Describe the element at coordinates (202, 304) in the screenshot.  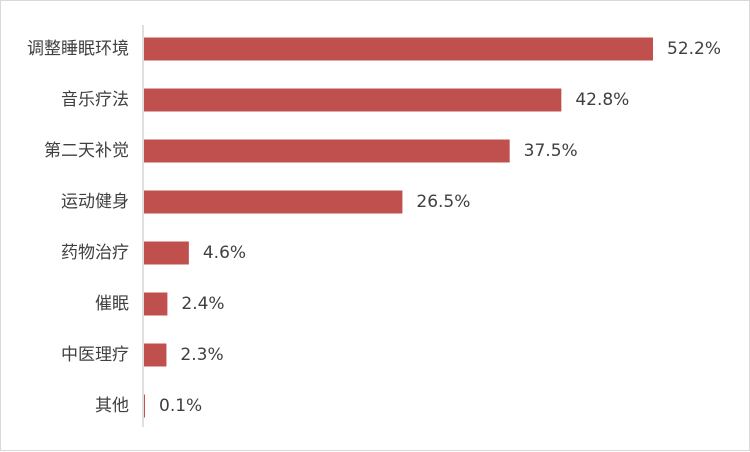
I see `value-label-6: 2.4%` at that location.